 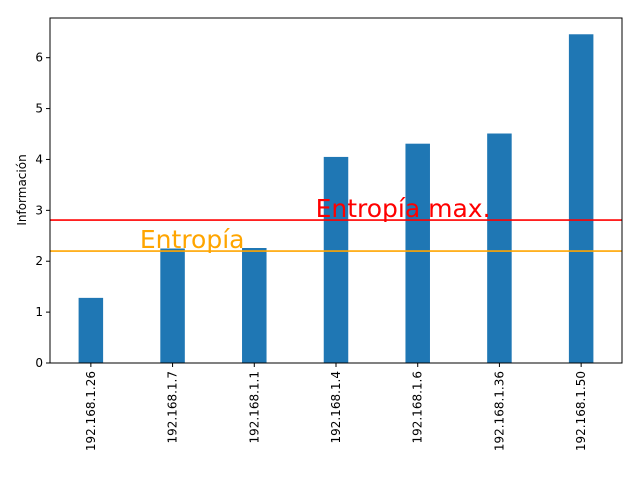 I want to click on reference-lines-group: Entropía Entropía max., so click(x=336, y=224).